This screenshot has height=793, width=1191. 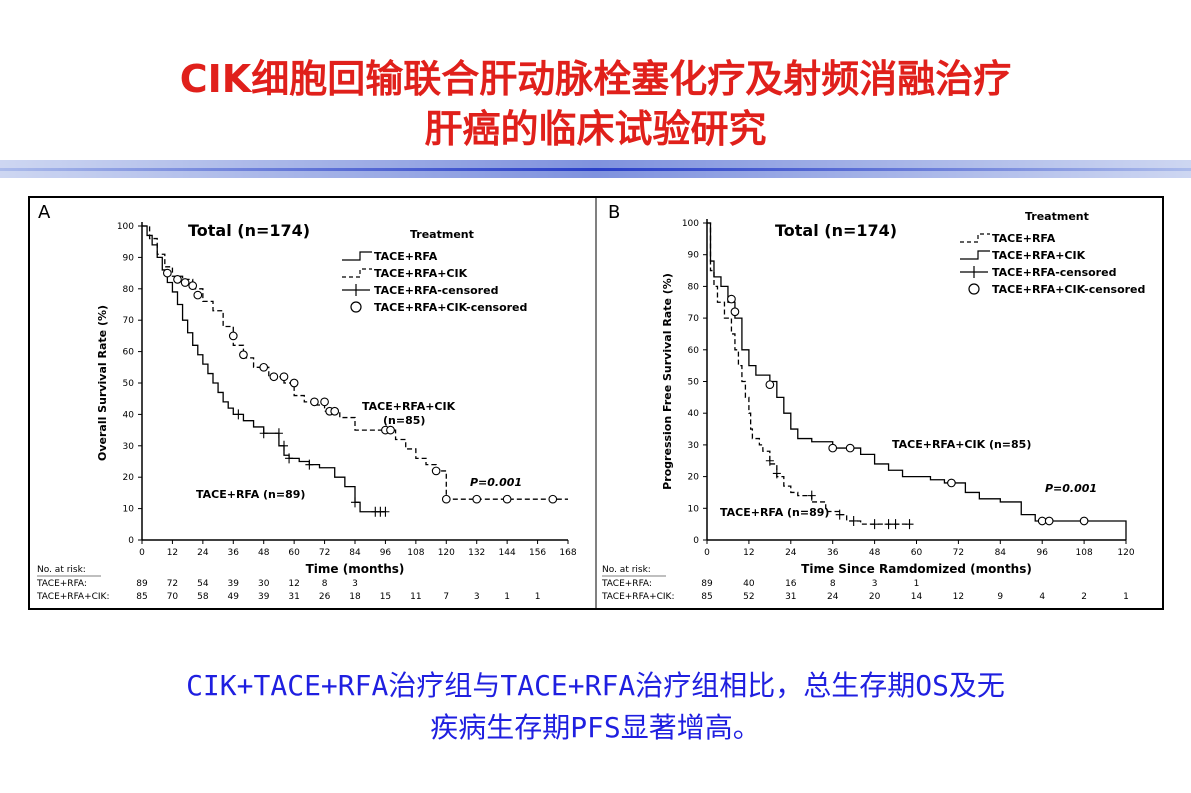 I want to click on panel-b-risk-value: 8, so click(x=833, y=584).